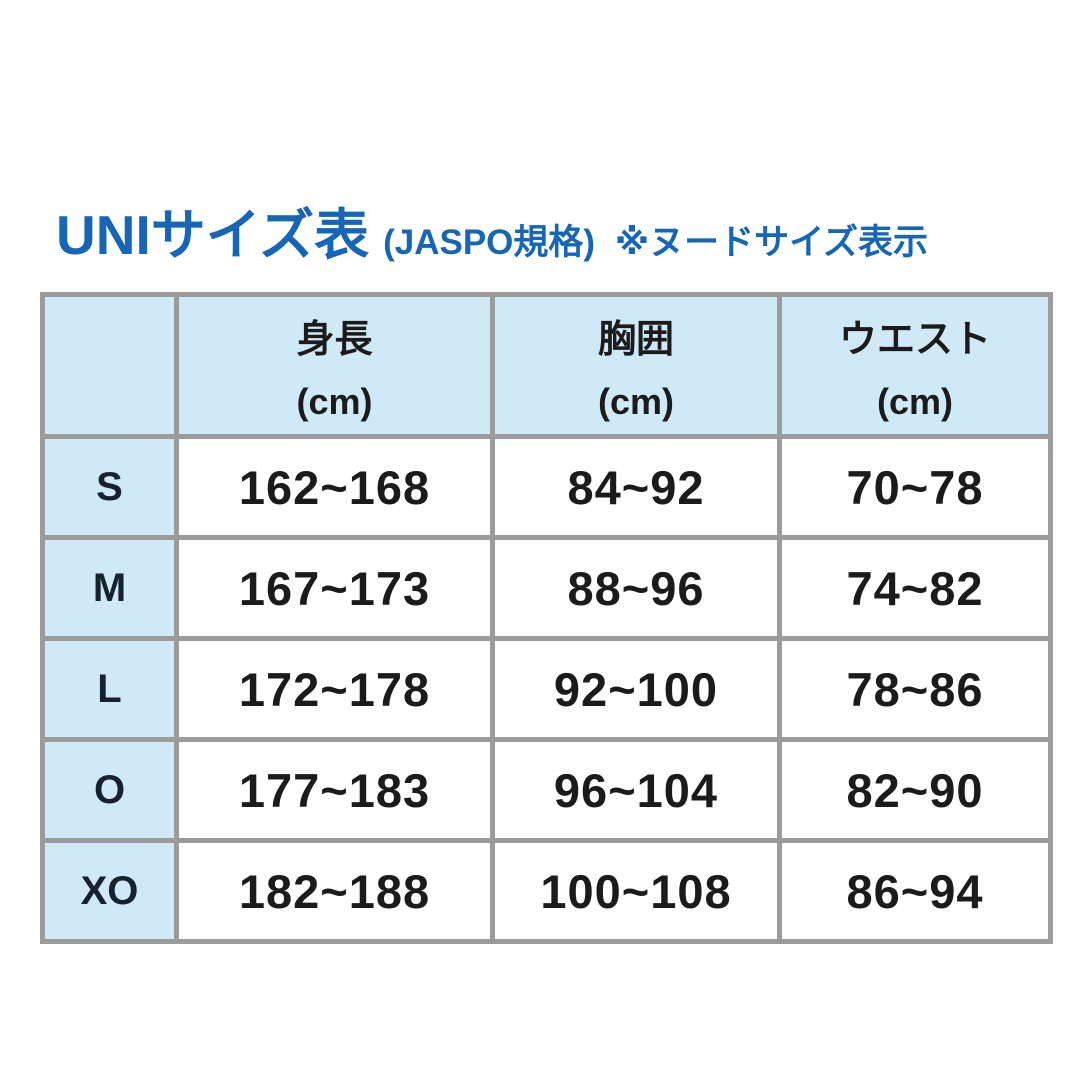 The image size is (1080, 1072). Describe the element at coordinates (109, 487) in the screenshot. I see `size-label: S` at that location.